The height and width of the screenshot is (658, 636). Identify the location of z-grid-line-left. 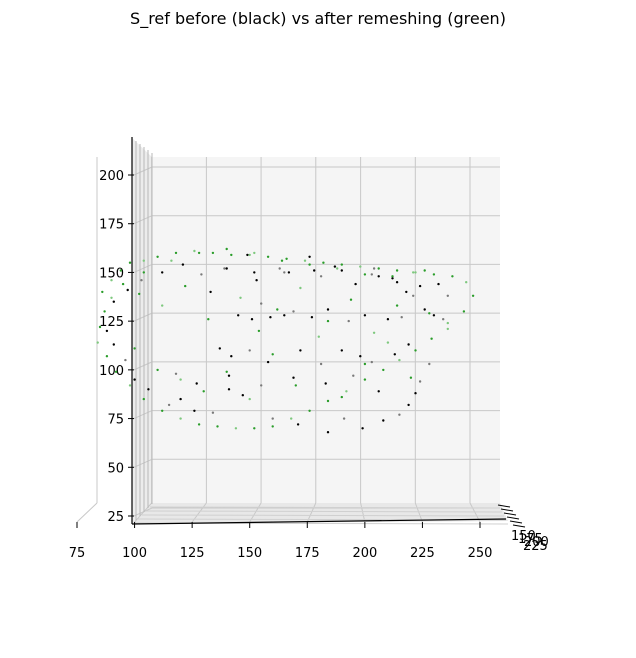
(143, 171).